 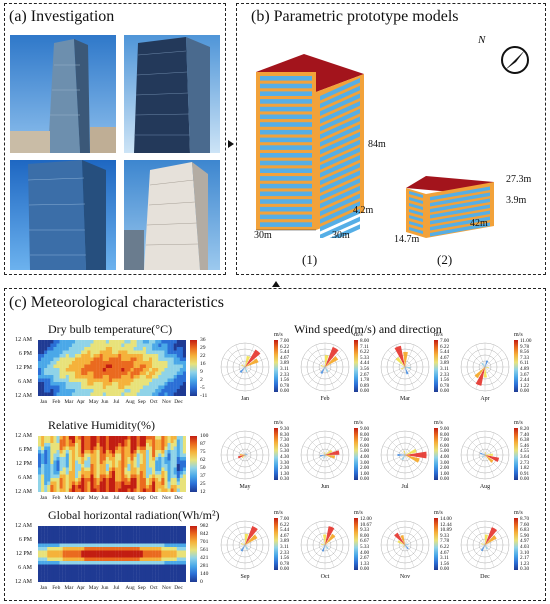 What do you see at coordinates (93, 498) in the screenshot?
I see `heatmap-x-tick: May` at bounding box center [93, 498].